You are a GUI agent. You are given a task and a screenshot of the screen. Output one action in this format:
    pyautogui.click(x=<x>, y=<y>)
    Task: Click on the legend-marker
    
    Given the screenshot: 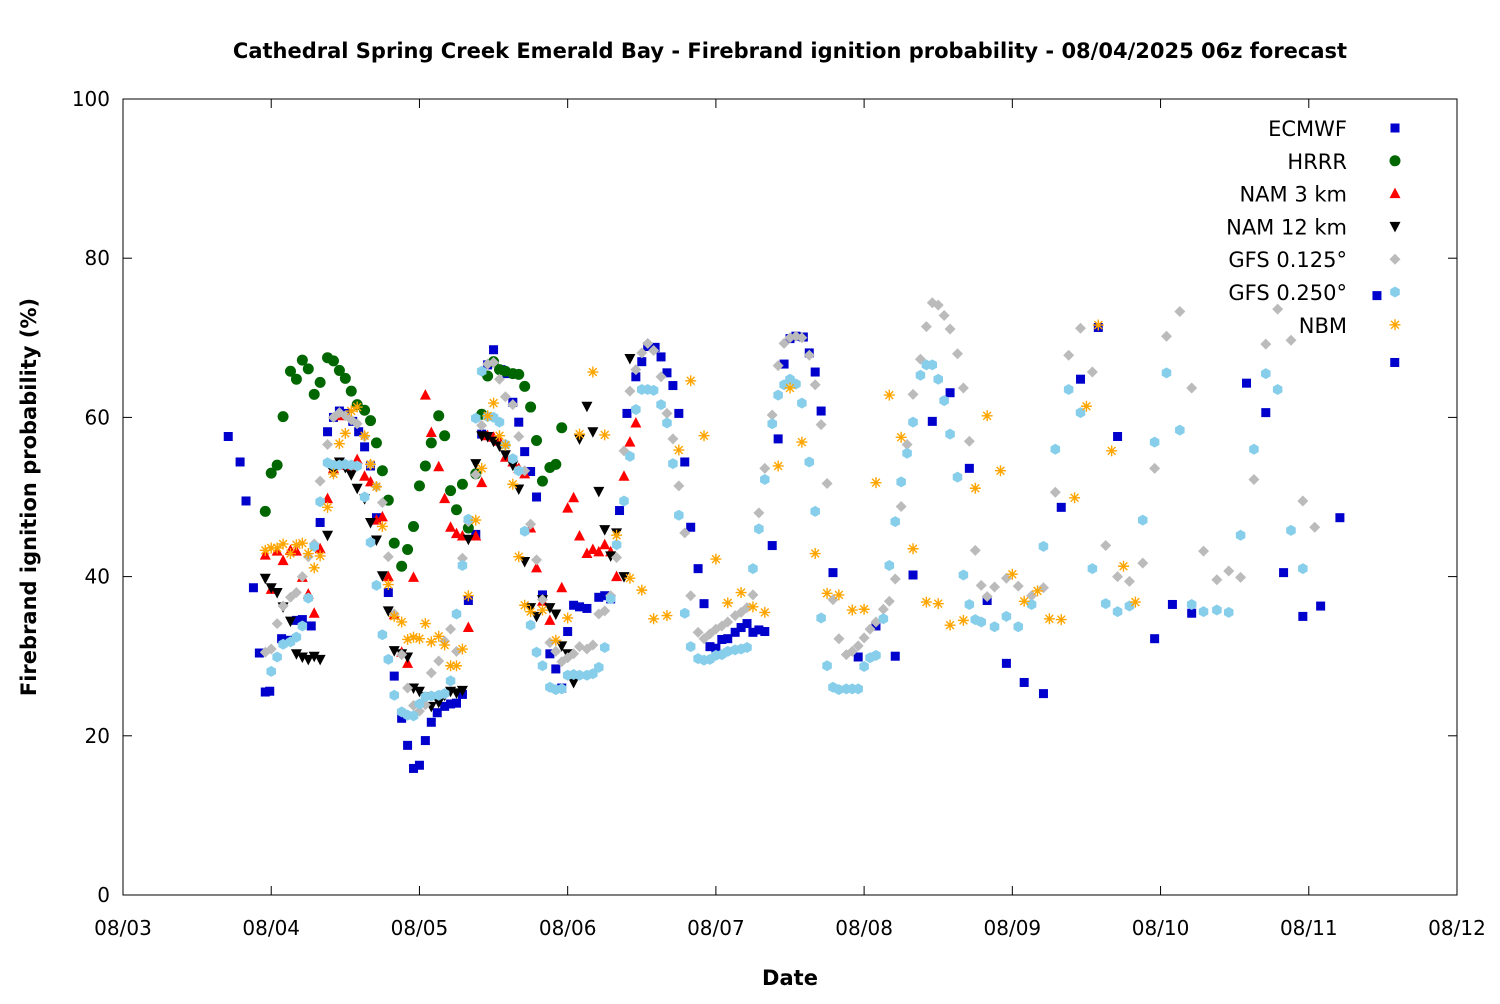 What is the action you would take?
    pyautogui.click(x=1395, y=161)
    